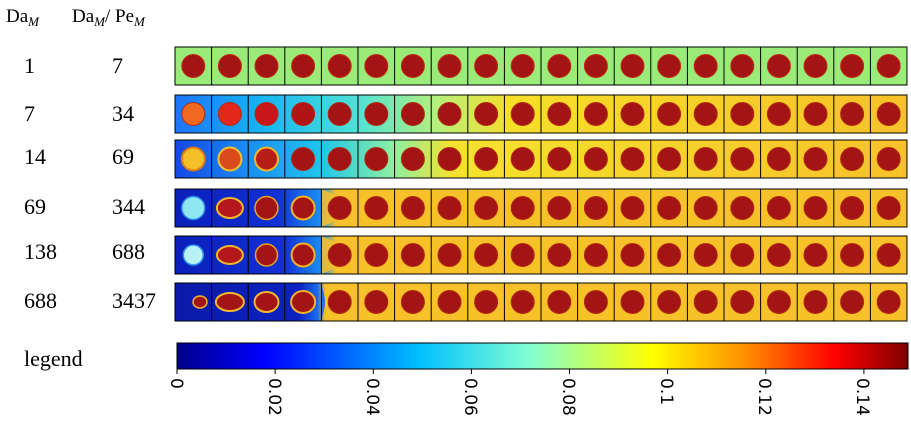 Image resolution: width=911 pixels, height=424 pixels. I want to click on row-1-da: 1, so click(29, 65).